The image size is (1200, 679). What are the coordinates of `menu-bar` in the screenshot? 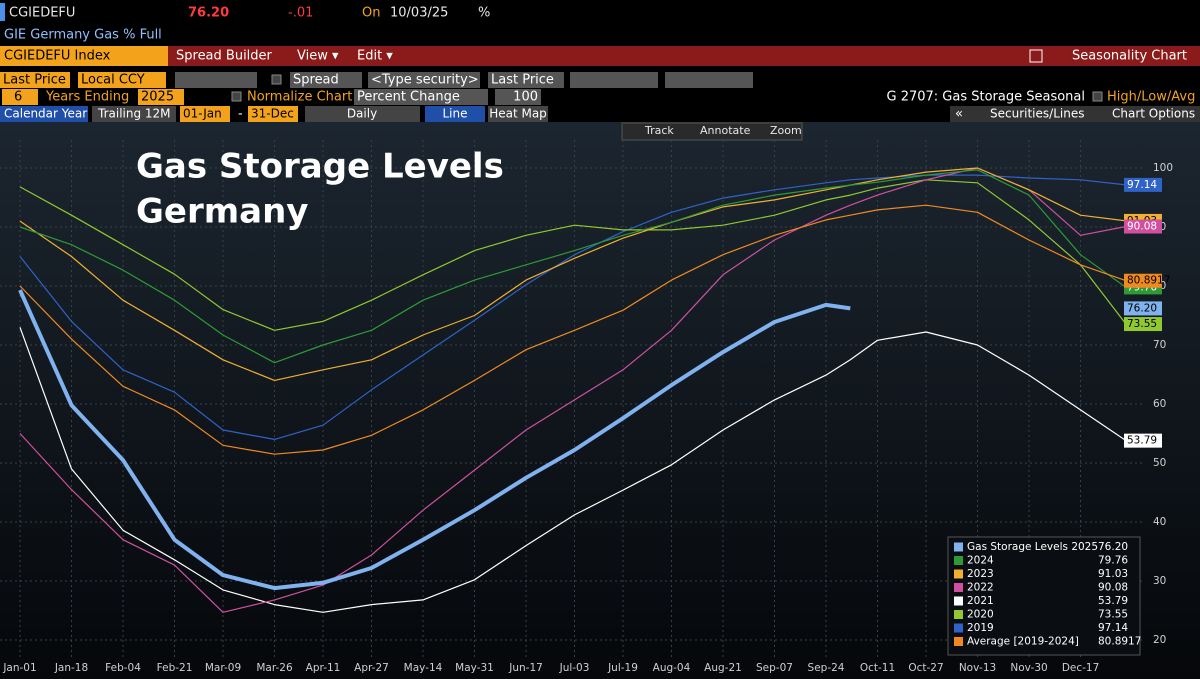 It's located at (600, 56).